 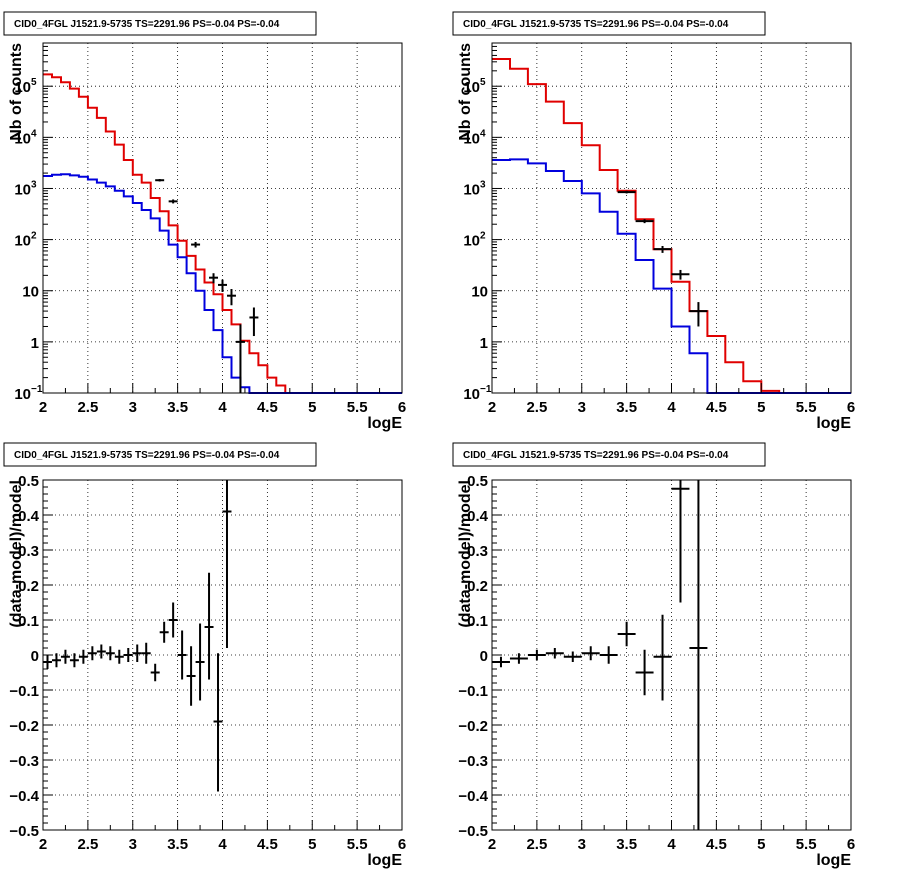 I want to click on y-tick-label: −0.5, so click(x=473, y=831).